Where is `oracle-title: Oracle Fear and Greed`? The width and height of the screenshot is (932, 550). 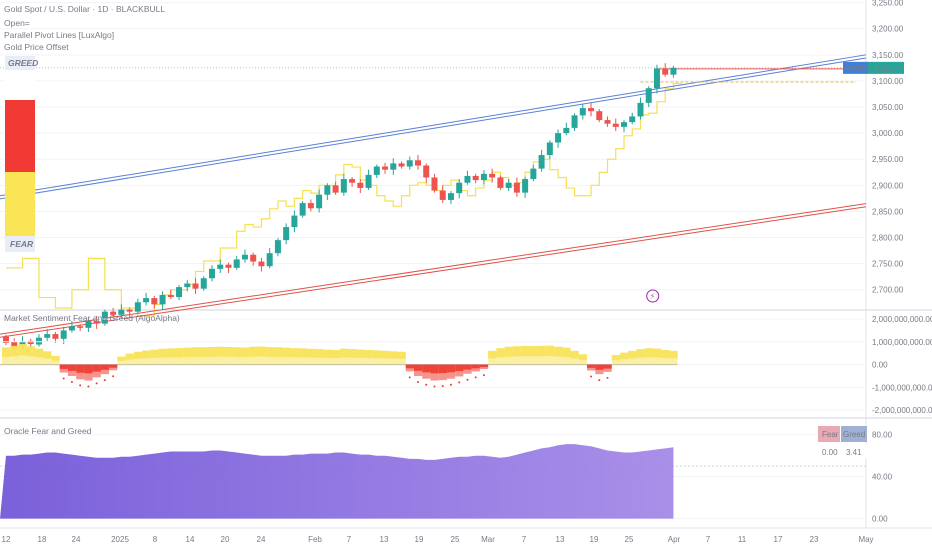 oracle-title: Oracle Fear and Greed is located at coordinates (48, 431).